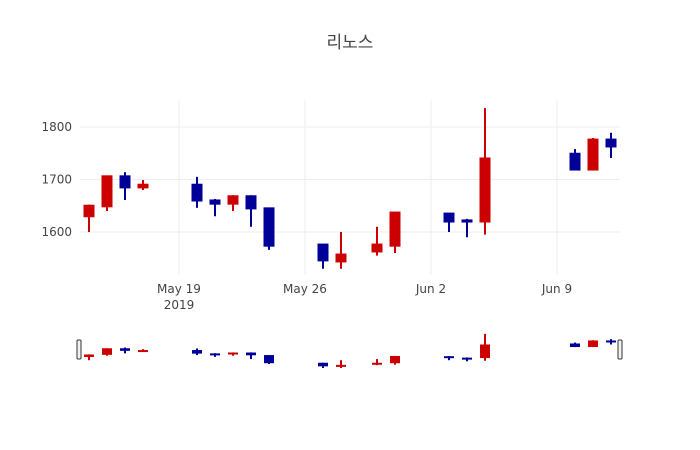 This screenshot has width=700, height=450. What do you see at coordinates (79, 349) in the screenshot?
I see `range-slider-left-handle` at bounding box center [79, 349].